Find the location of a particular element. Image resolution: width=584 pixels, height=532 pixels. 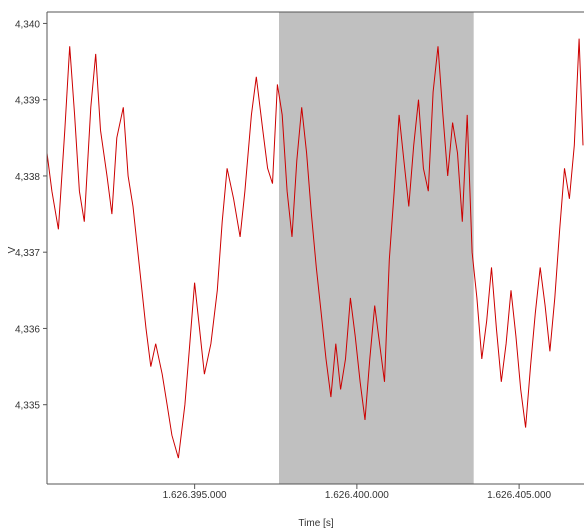

y-tick-label: 4,336 is located at coordinates (27, 329).